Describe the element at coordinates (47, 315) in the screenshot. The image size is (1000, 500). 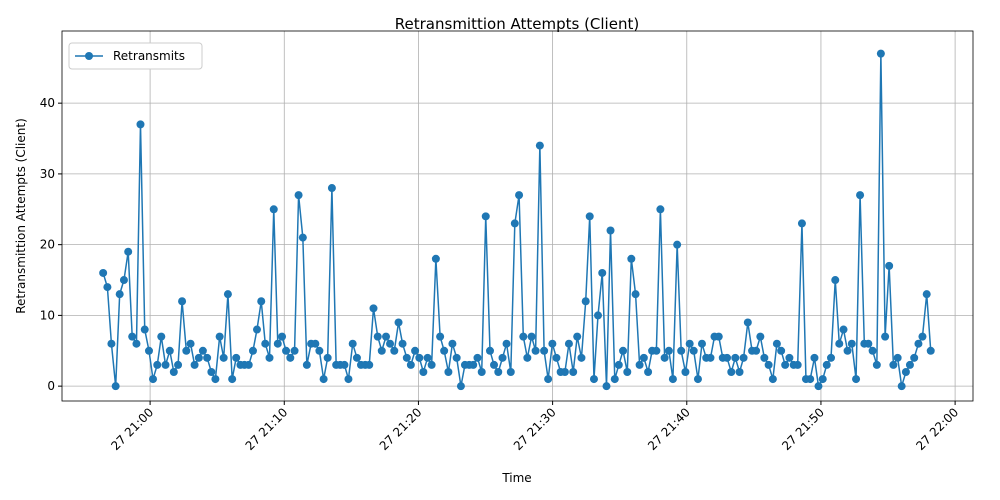
I see `y-tick-label: 10` at that location.